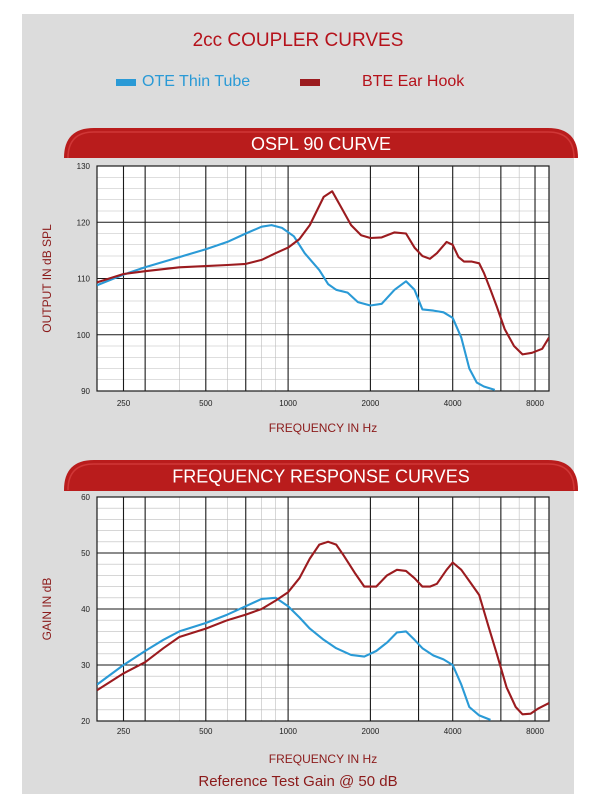 The image size is (594, 802). What do you see at coordinates (298, 781) in the screenshot?
I see `footer-caption: Reference Test Gain @ 50 dB` at bounding box center [298, 781].